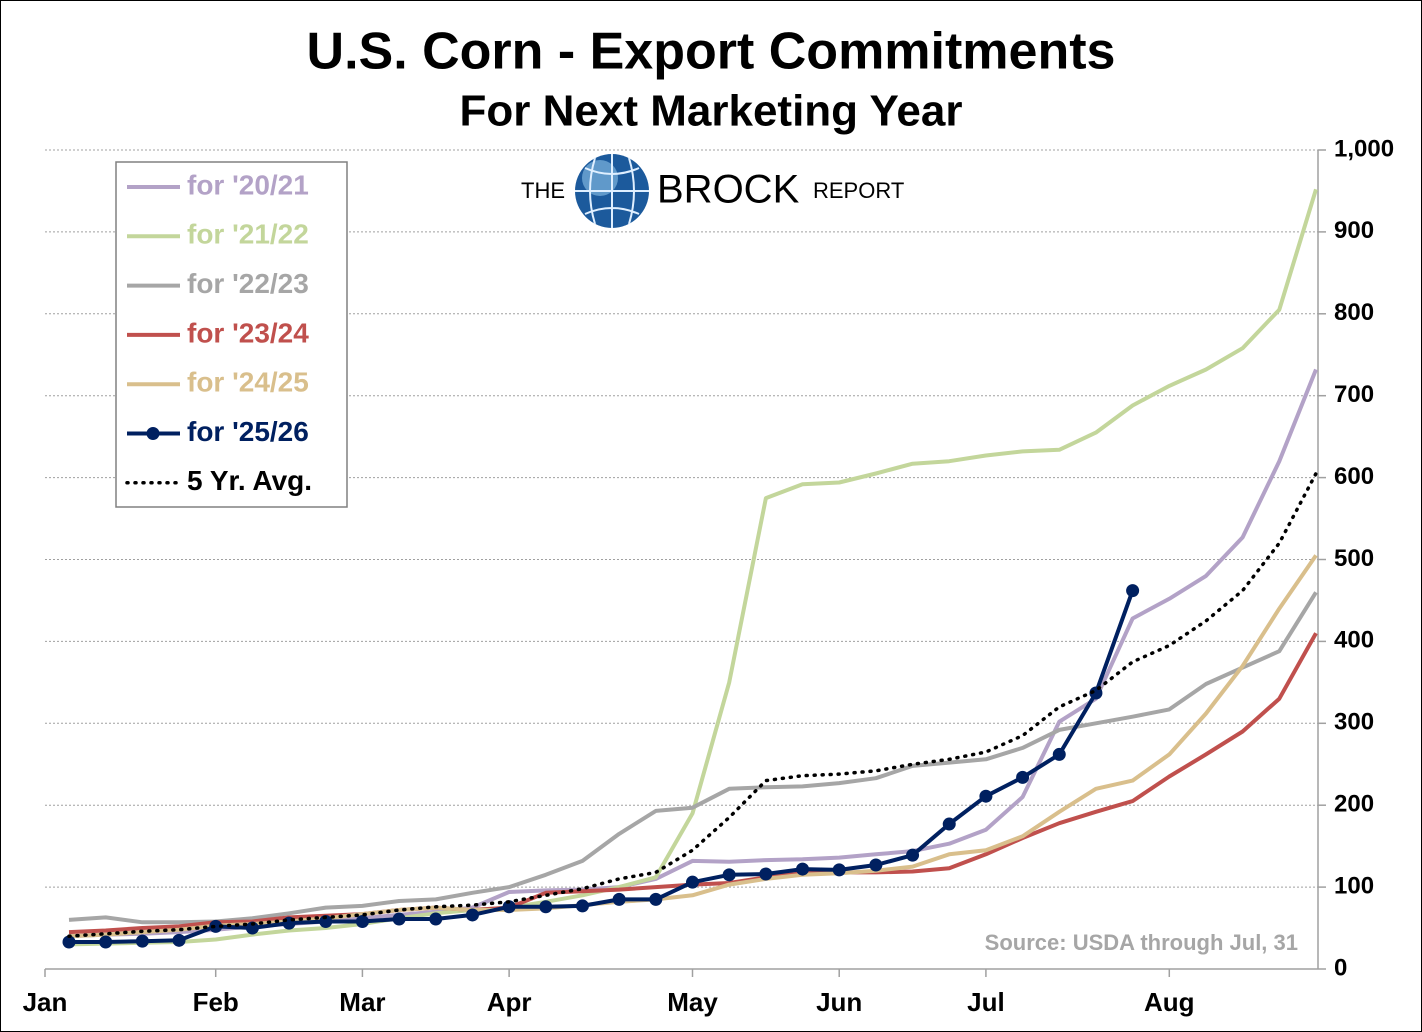  What do you see at coordinates (728, 190) in the screenshot?
I see `logo-text: BROCK` at bounding box center [728, 190].